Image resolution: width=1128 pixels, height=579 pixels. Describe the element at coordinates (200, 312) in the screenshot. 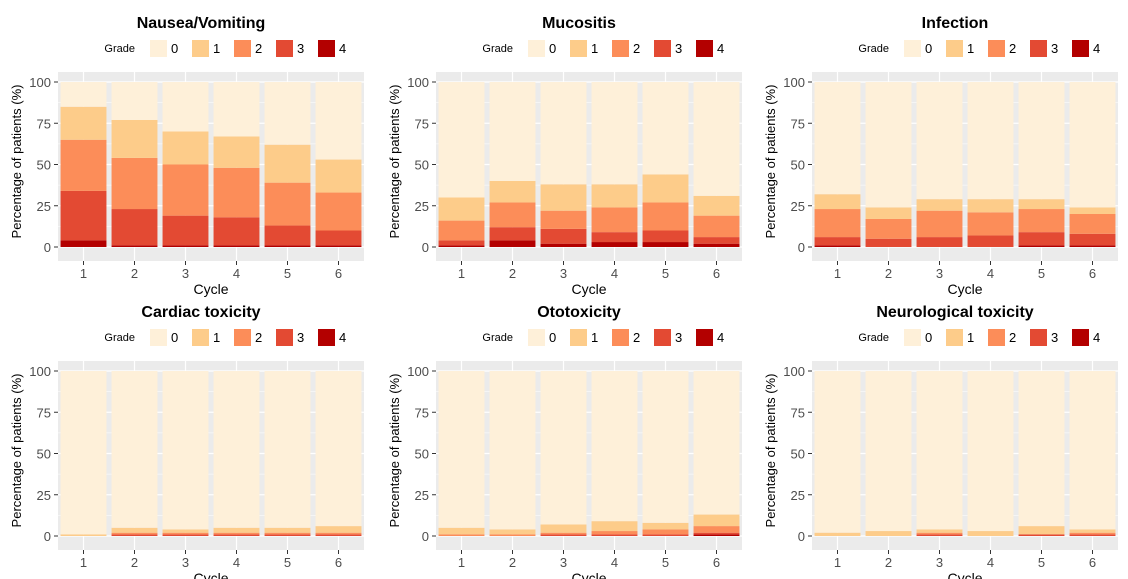

I see `chart-title: Cardiac toxicity` at that location.